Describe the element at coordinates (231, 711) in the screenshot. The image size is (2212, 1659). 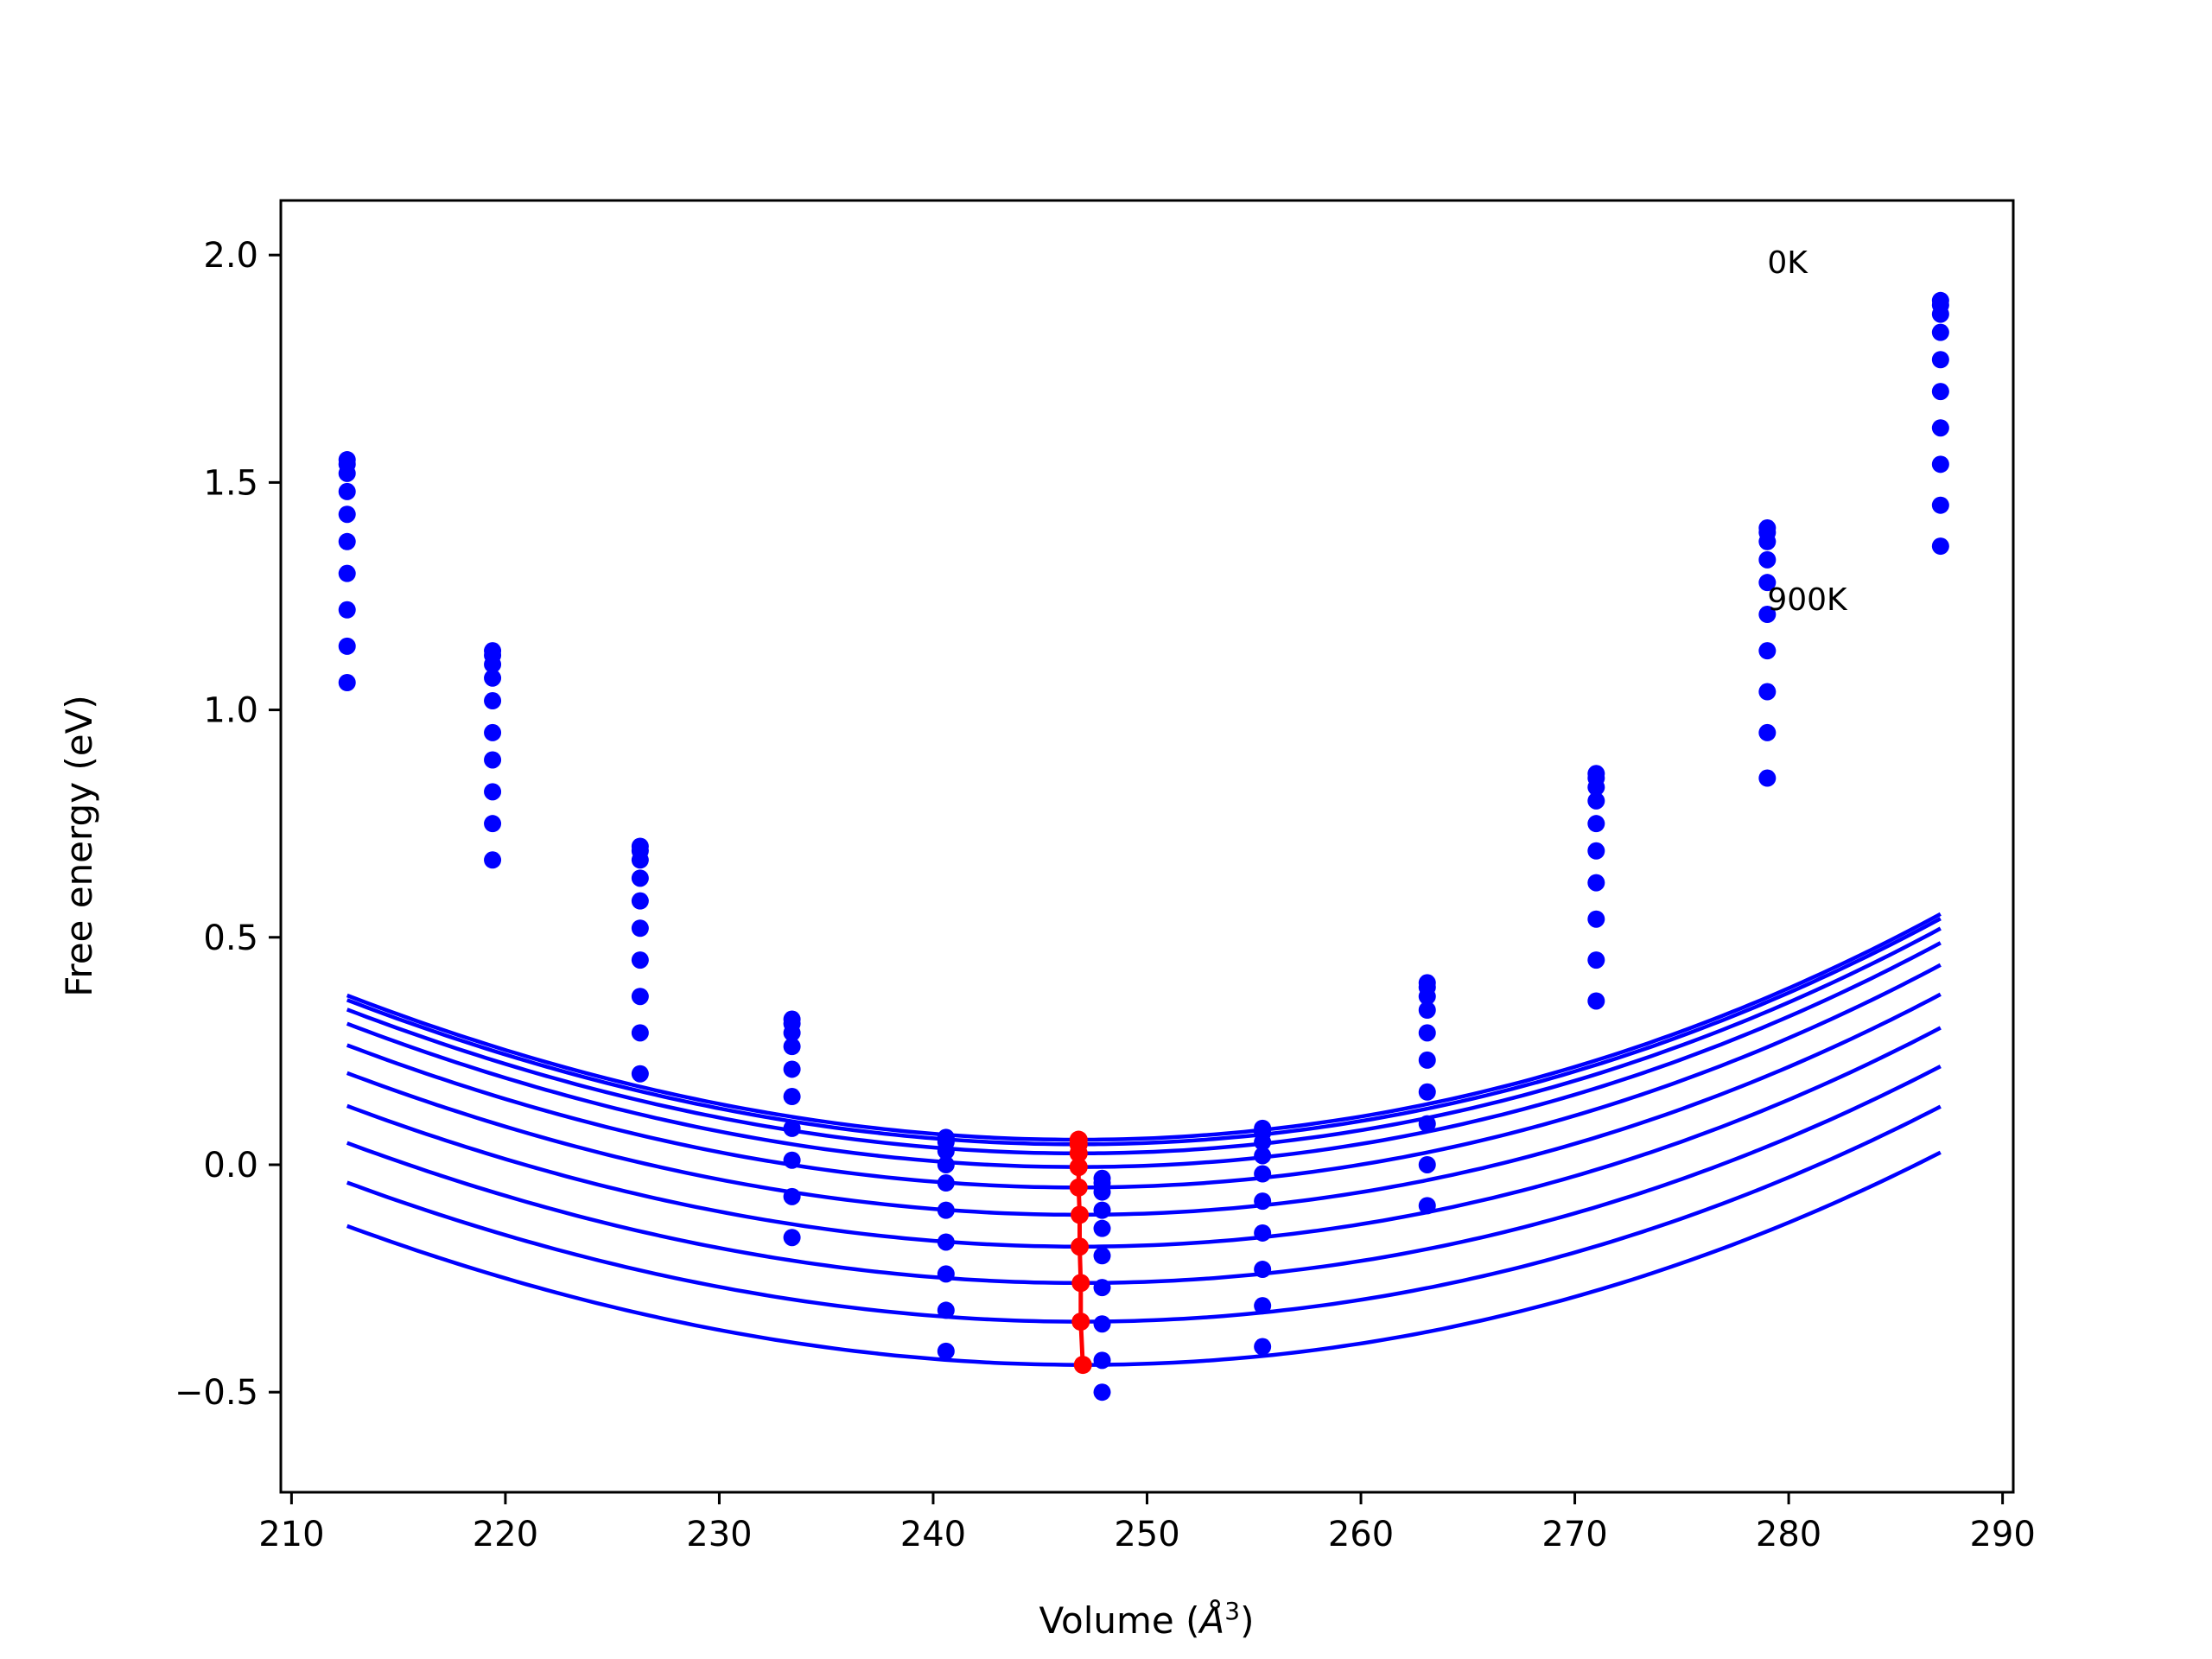
I see `y-tick-label: 1.0` at that location.